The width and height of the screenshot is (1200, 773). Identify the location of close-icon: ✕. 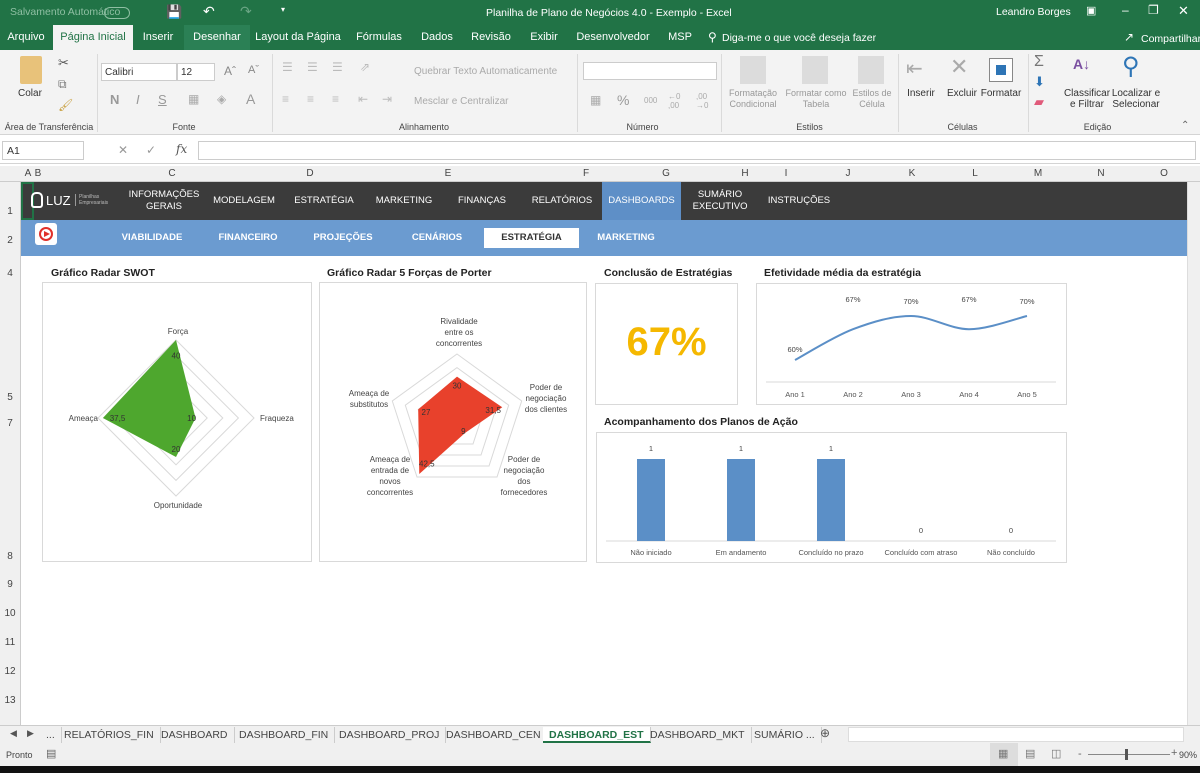
(1183, 10).